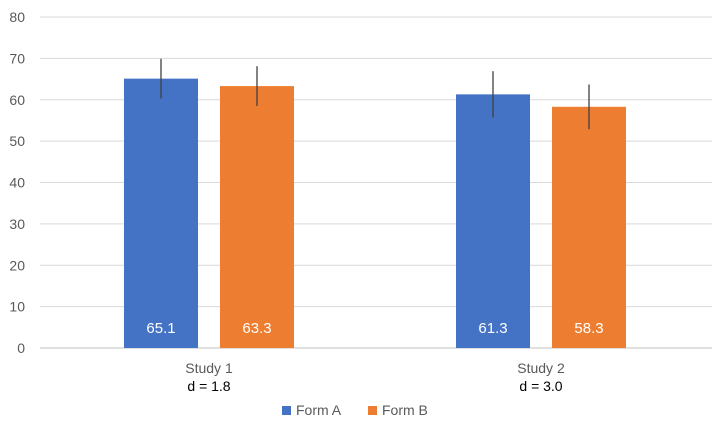 Image resolution: width=720 pixels, height=438 pixels. I want to click on data-label: 58.3, so click(588, 328).